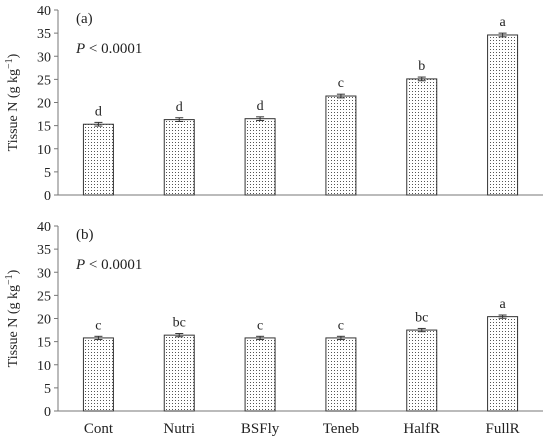 The image size is (550, 438). I want to click on x-tick-label: BSFly, so click(260, 429).